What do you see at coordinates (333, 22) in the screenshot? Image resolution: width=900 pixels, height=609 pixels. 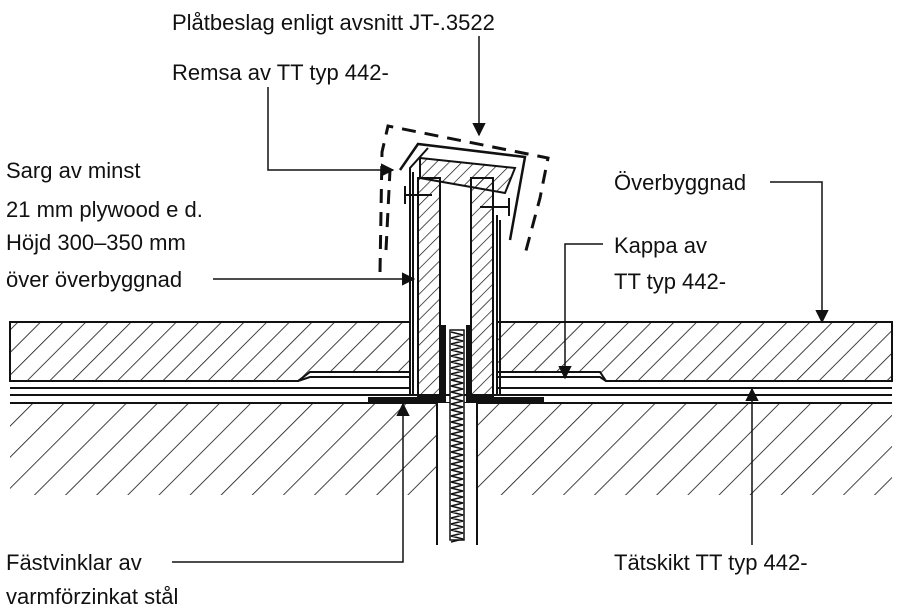 I see `label-platbeslag: Plåtbeslag enligt avsnitt JT-.3522` at bounding box center [333, 22].